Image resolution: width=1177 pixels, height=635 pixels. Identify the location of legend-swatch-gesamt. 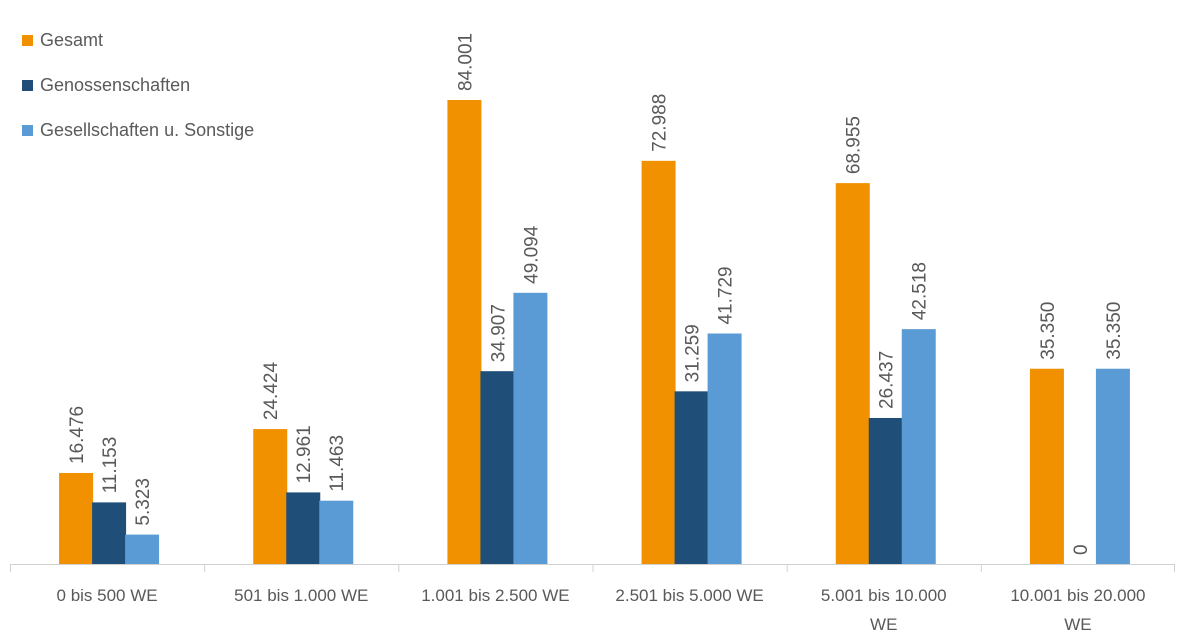
(27, 40).